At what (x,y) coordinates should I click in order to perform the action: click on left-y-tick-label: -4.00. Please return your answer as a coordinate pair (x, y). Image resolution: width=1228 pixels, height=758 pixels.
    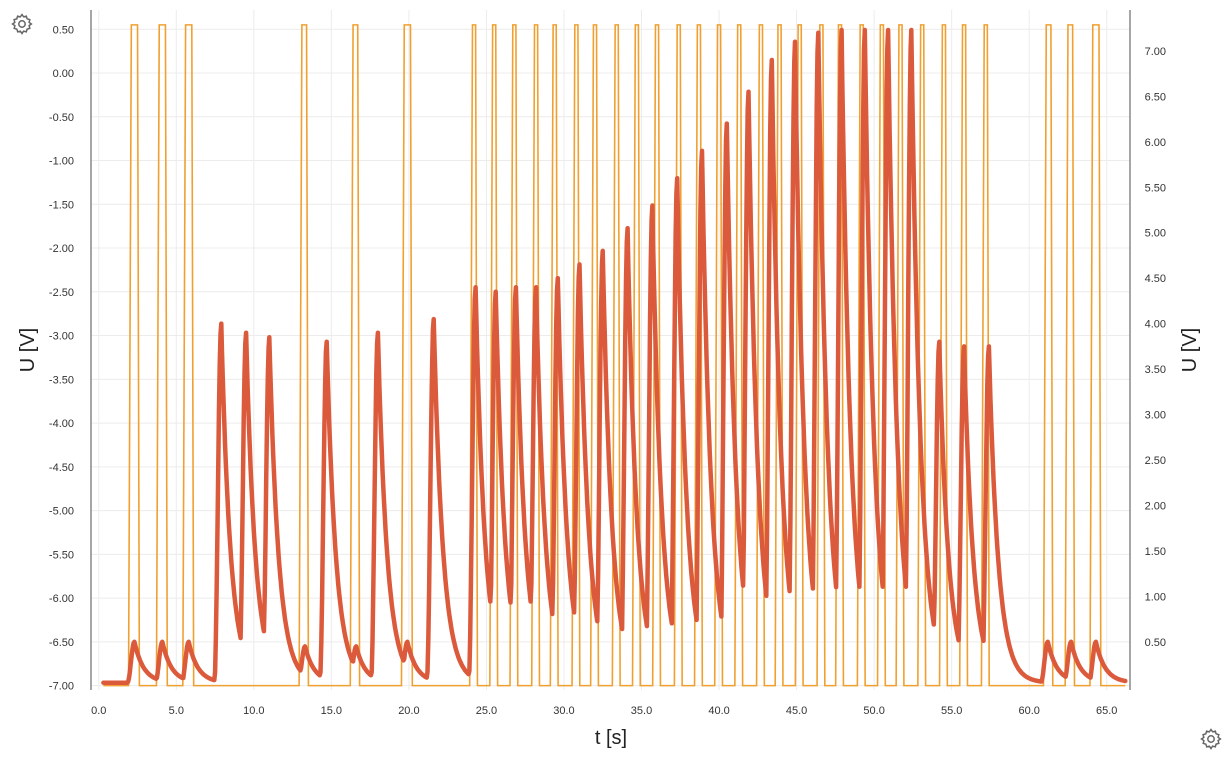
    Looking at the image, I should click on (61, 424).